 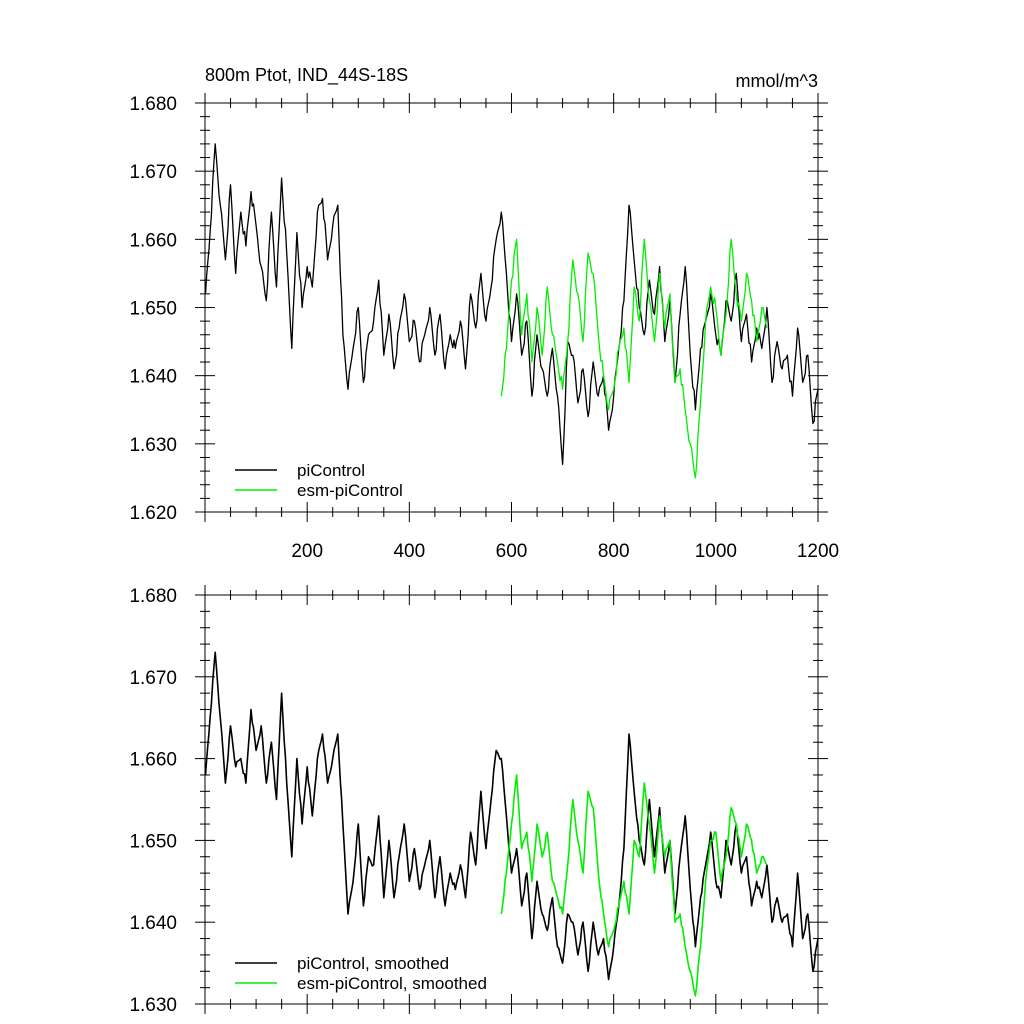 I want to click on legend-label: piControl, smoothed, so click(x=373, y=963).